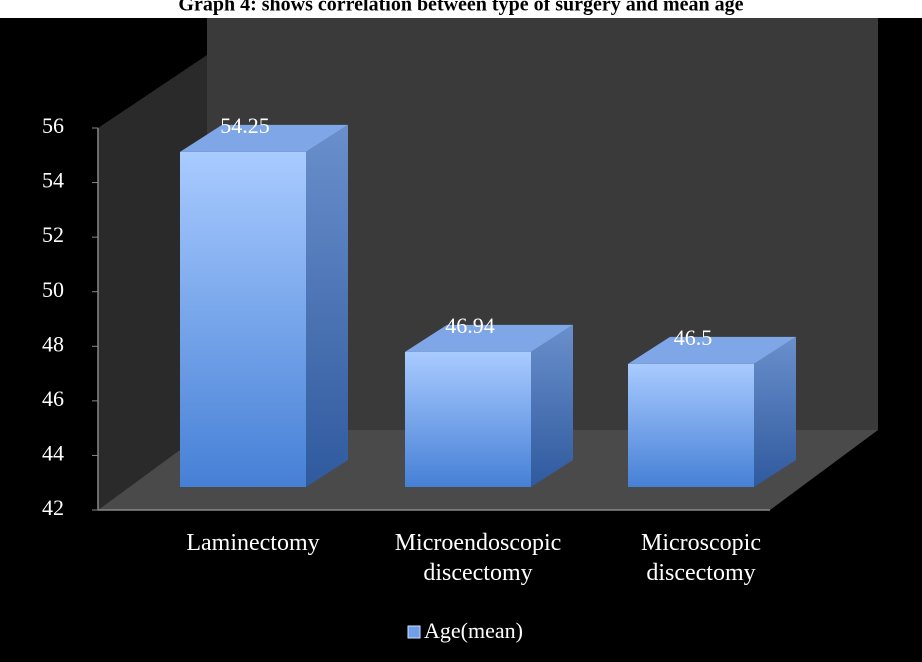 The image size is (922, 662). I want to click on legend-label: Age(mean), so click(473, 630).